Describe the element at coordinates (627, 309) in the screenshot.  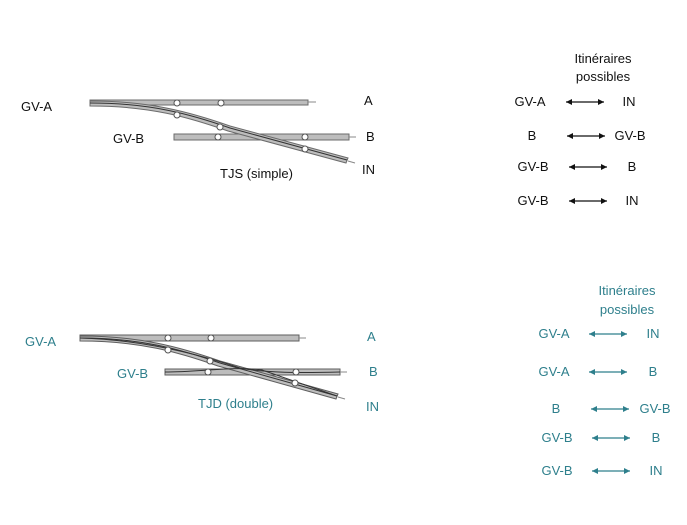
I see `tjd-routes-header-line2: possibles` at that location.